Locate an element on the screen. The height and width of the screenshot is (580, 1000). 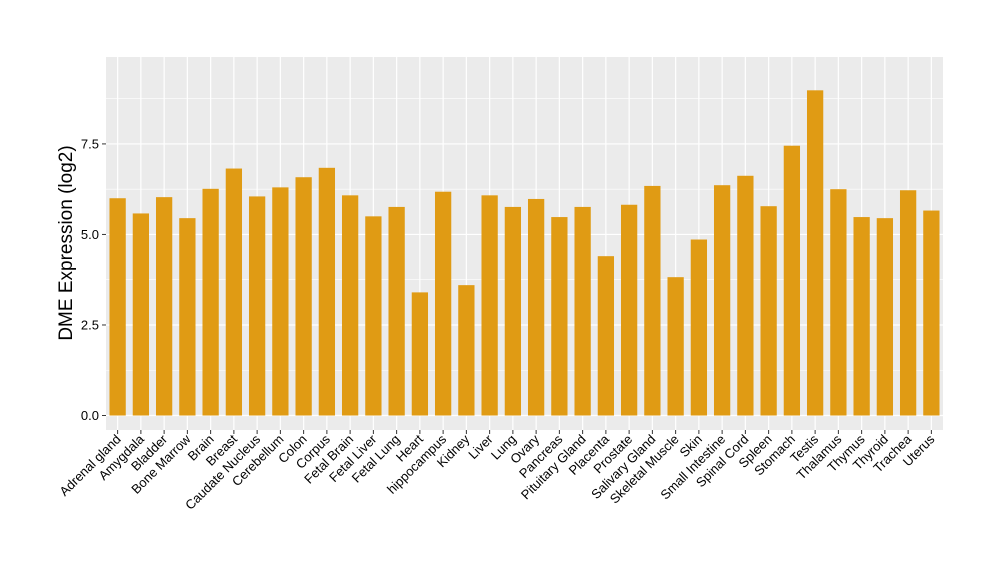
y-tick-label: 2.5 is located at coordinates (90, 324).